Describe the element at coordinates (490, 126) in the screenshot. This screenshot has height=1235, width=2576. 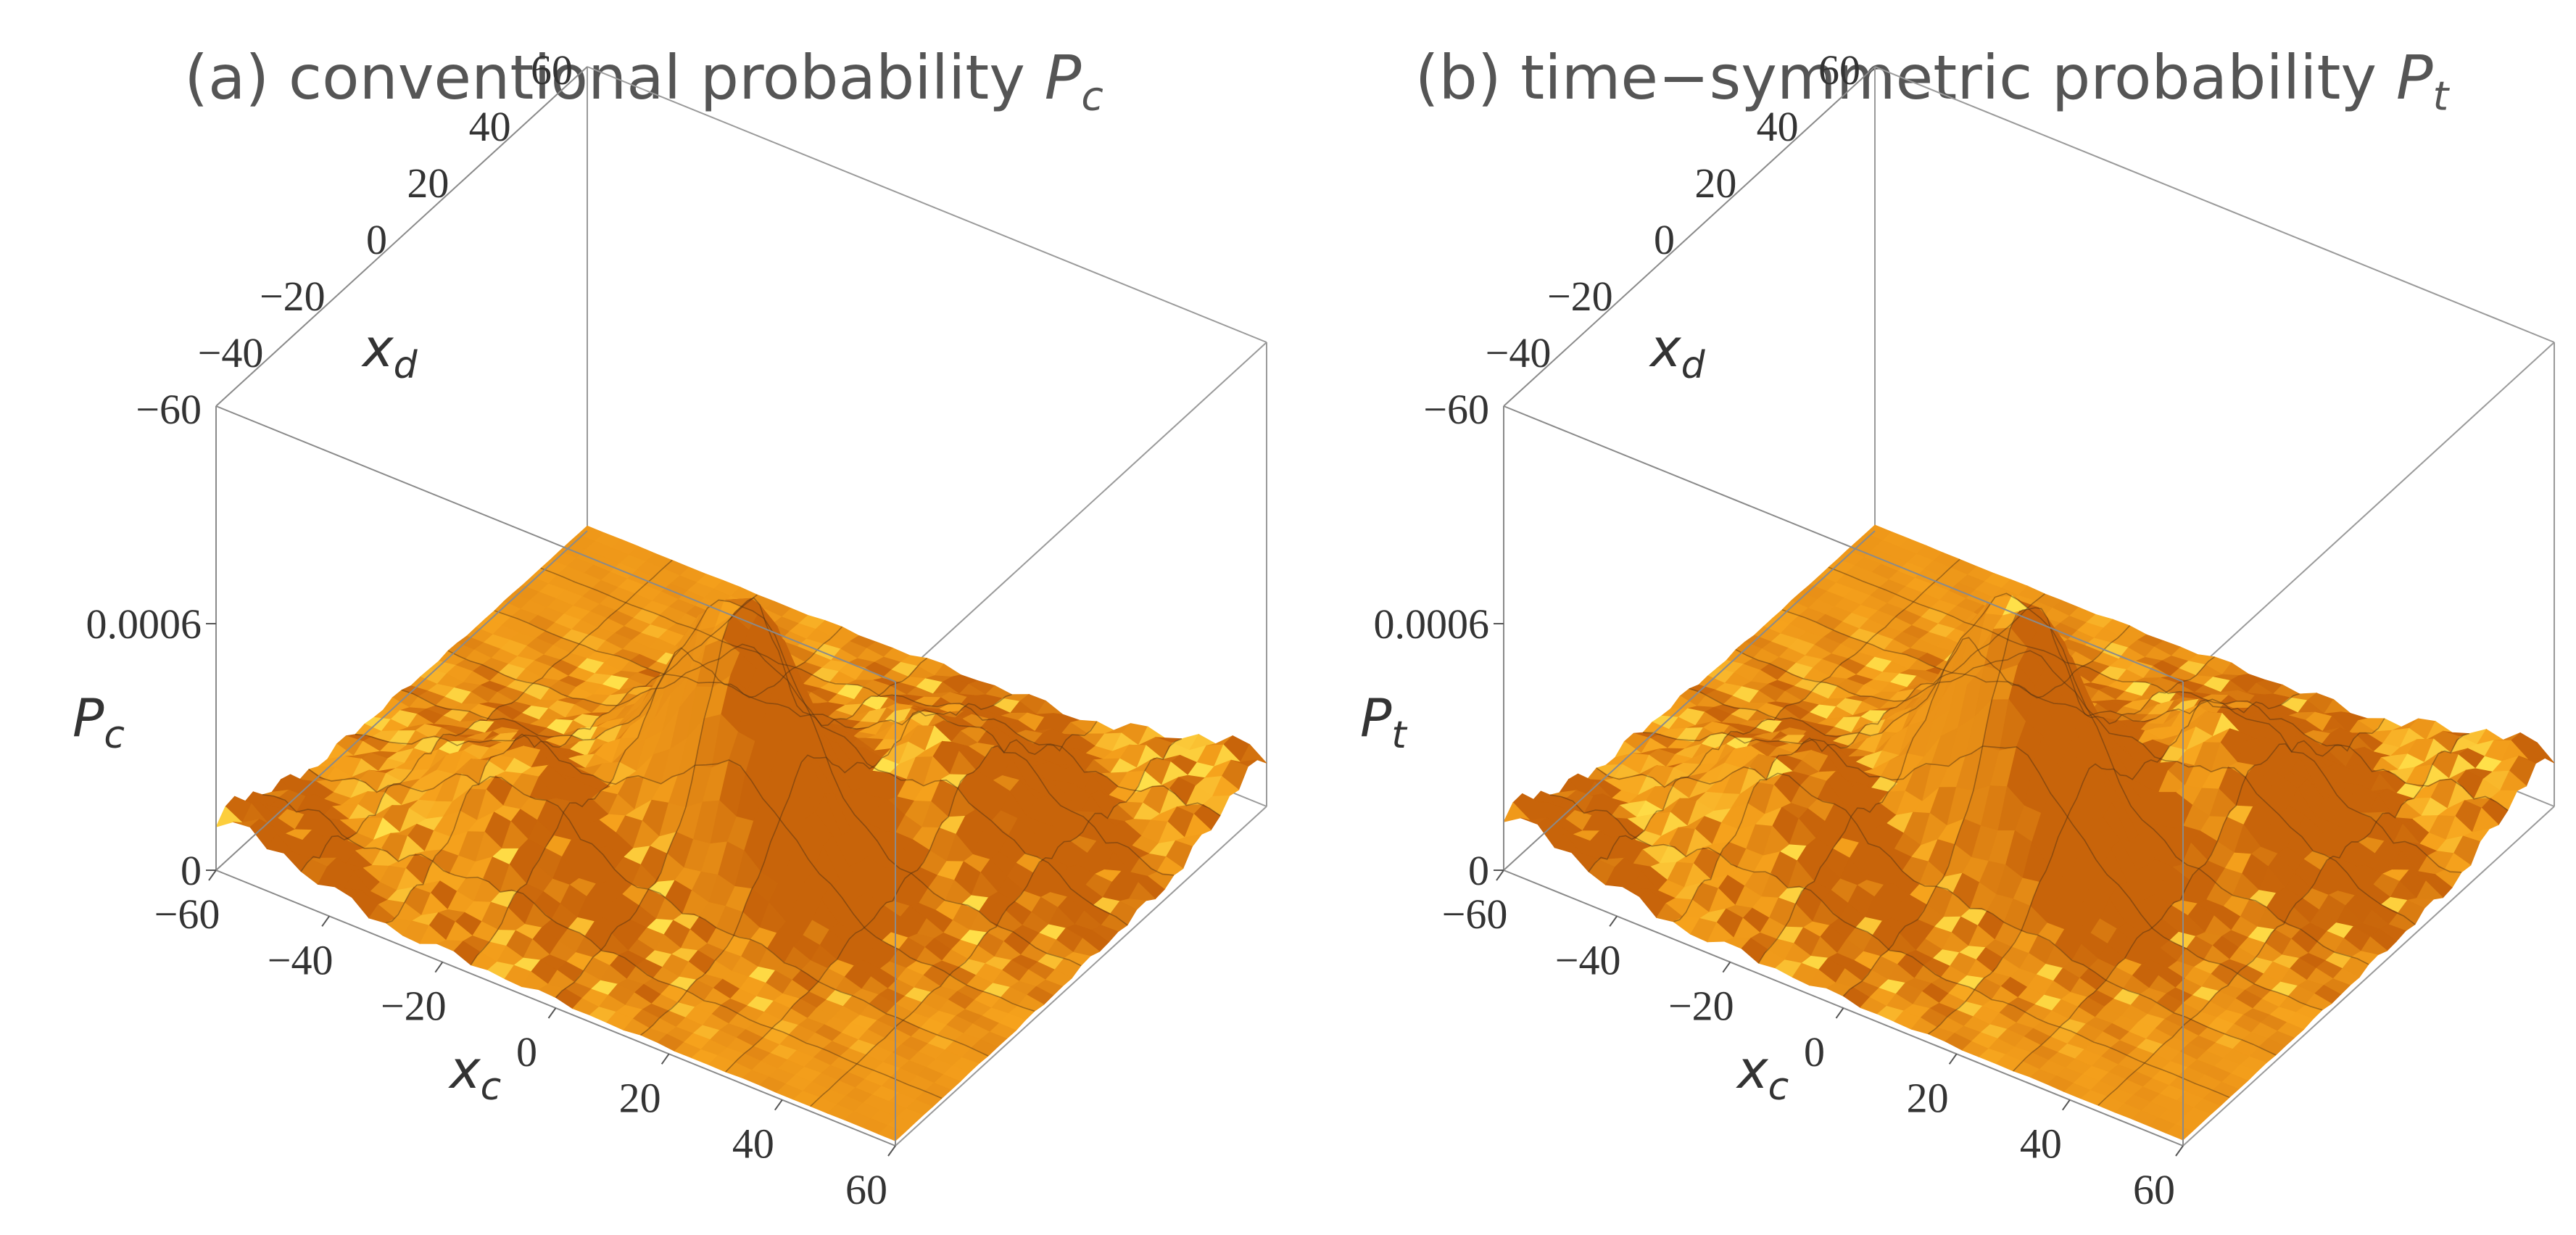
I see `y-tick-label: 40` at that location.